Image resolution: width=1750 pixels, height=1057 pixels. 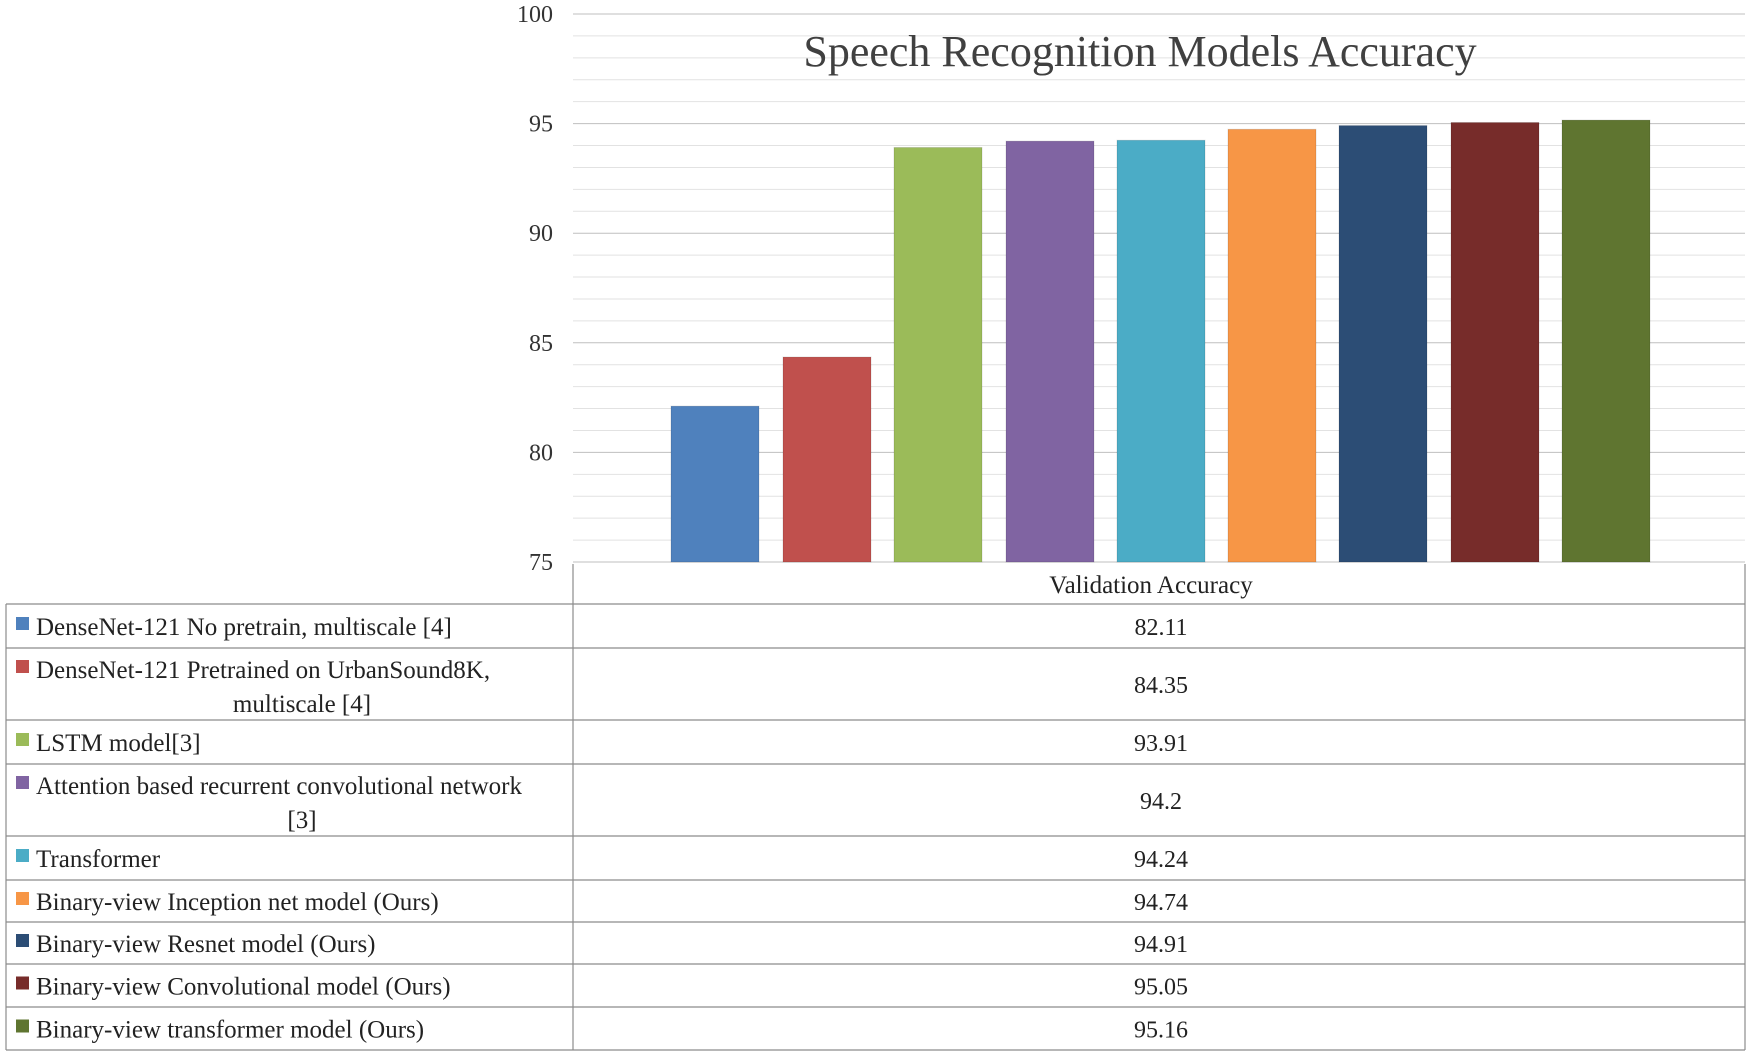 I want to click on y-tick-label: 100, so click(x=535, y=15).